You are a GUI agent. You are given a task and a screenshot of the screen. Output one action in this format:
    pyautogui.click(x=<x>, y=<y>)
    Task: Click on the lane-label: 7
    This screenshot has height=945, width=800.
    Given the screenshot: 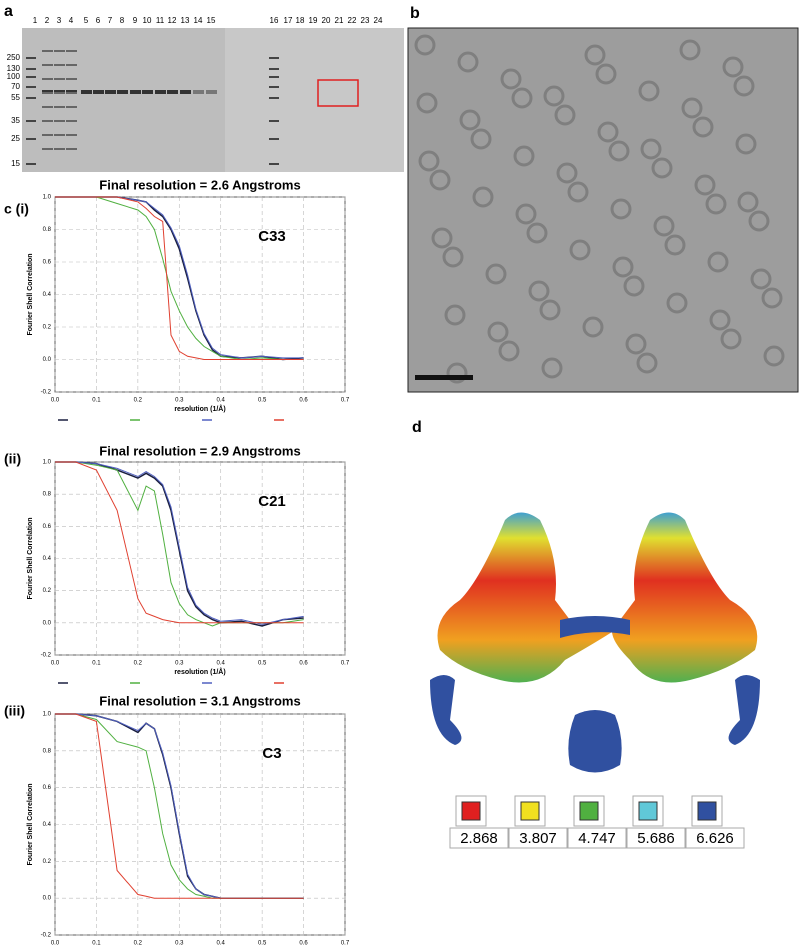 What is the action you would take?
    pyautogui.click(x=110, y=20)
    